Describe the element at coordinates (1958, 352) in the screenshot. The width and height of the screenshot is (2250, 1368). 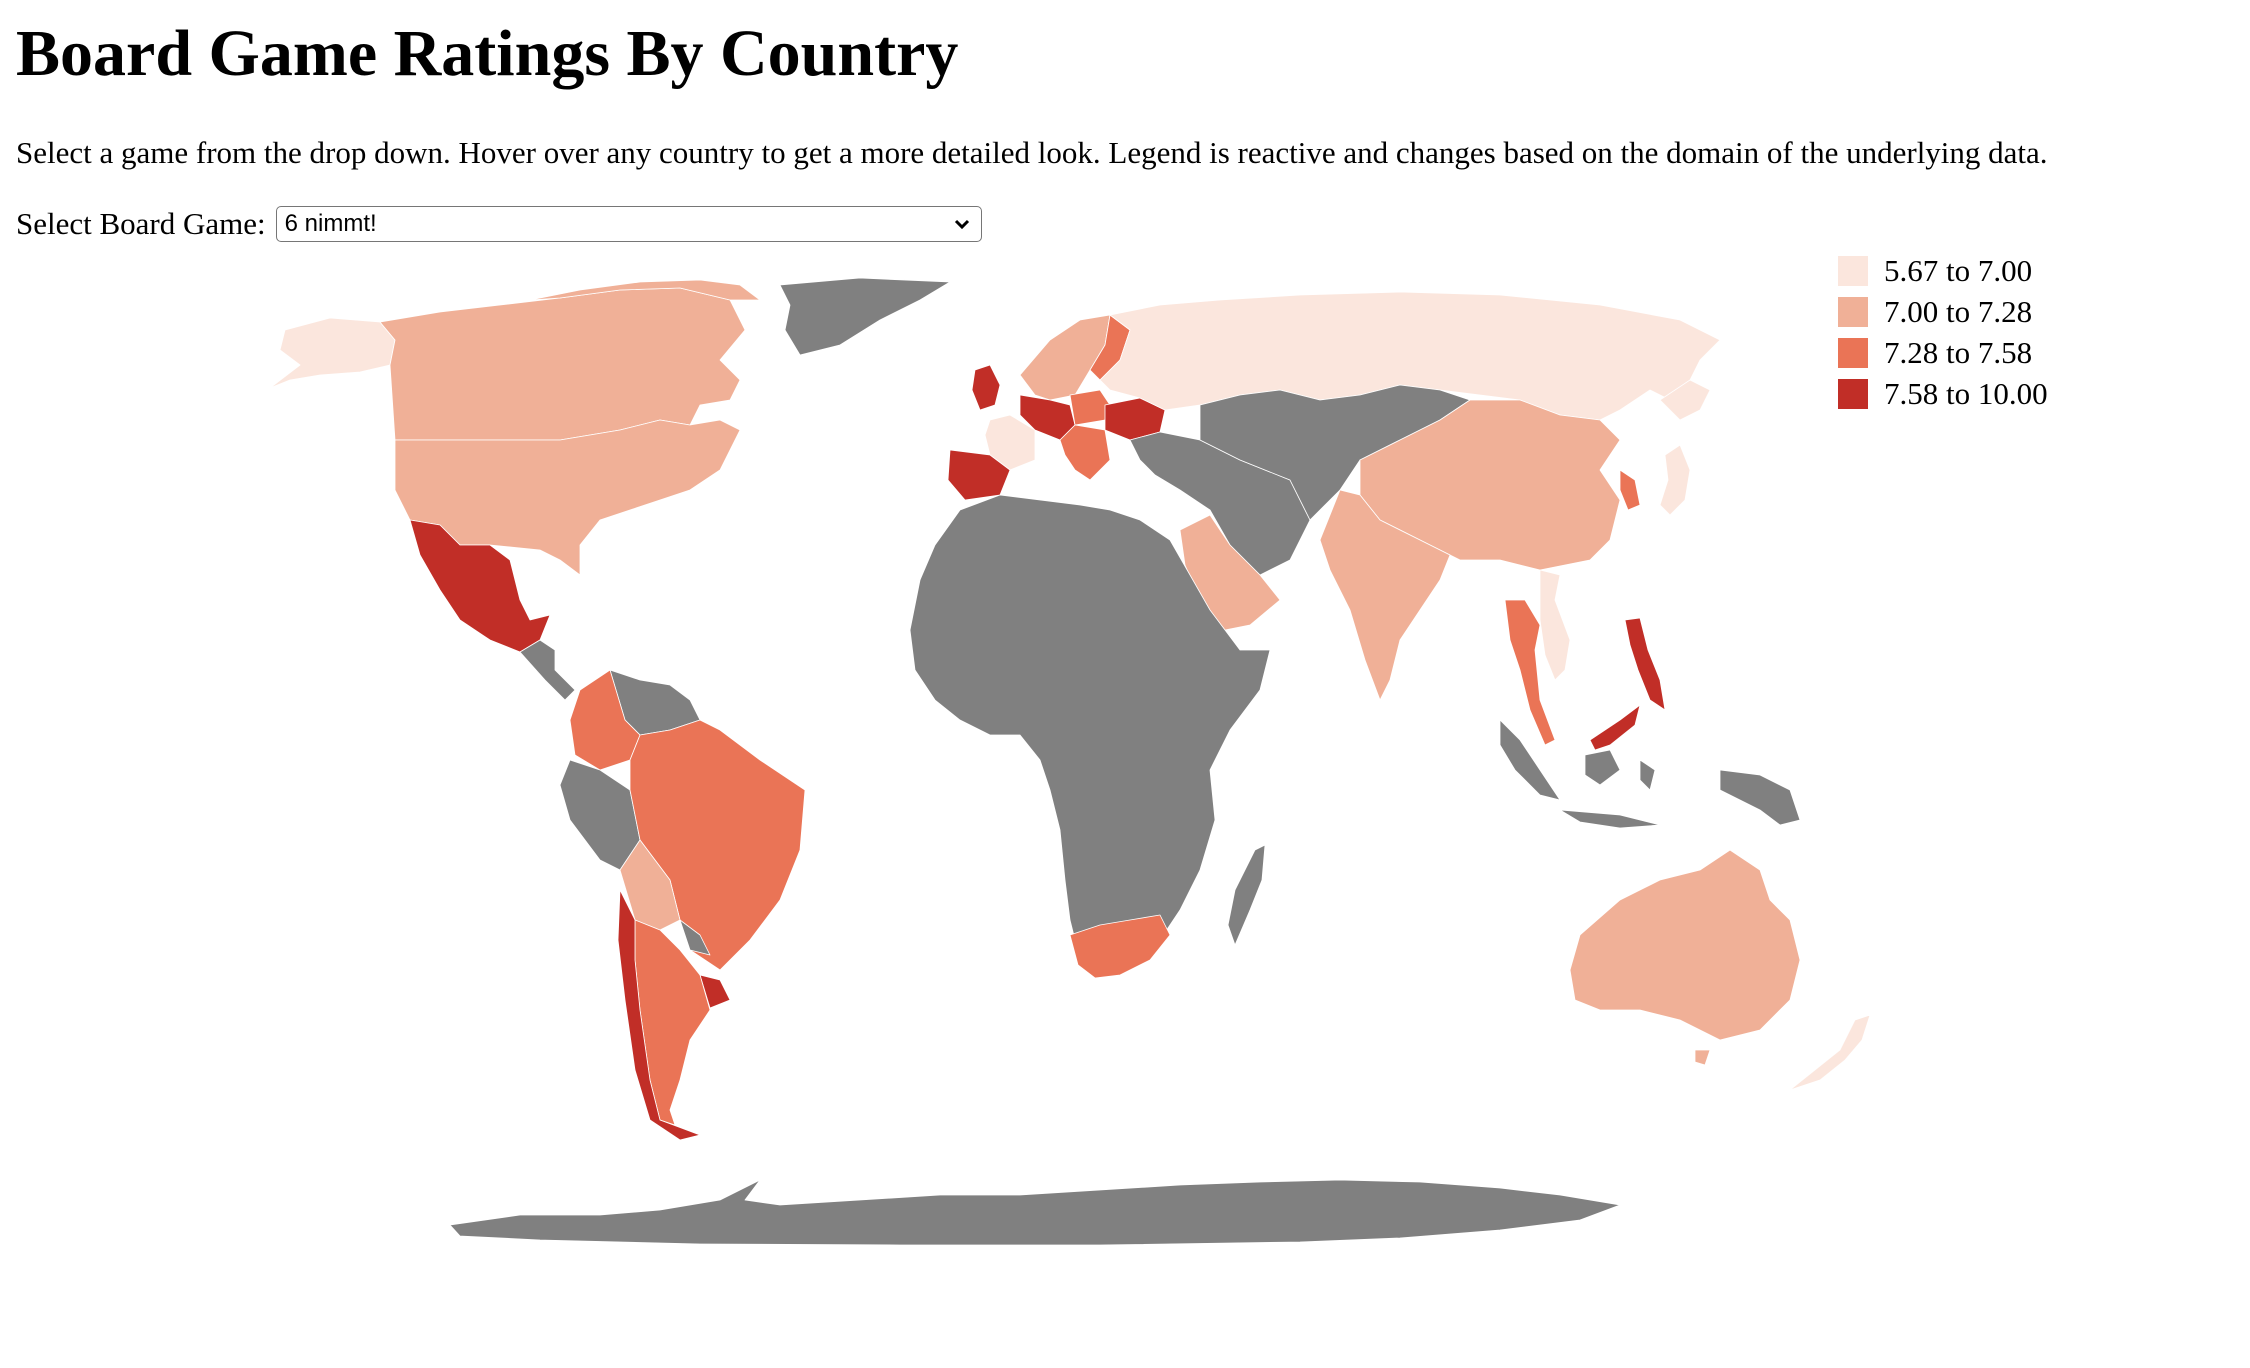
I see `legend-label: 7.28 to 7.58` at that location.